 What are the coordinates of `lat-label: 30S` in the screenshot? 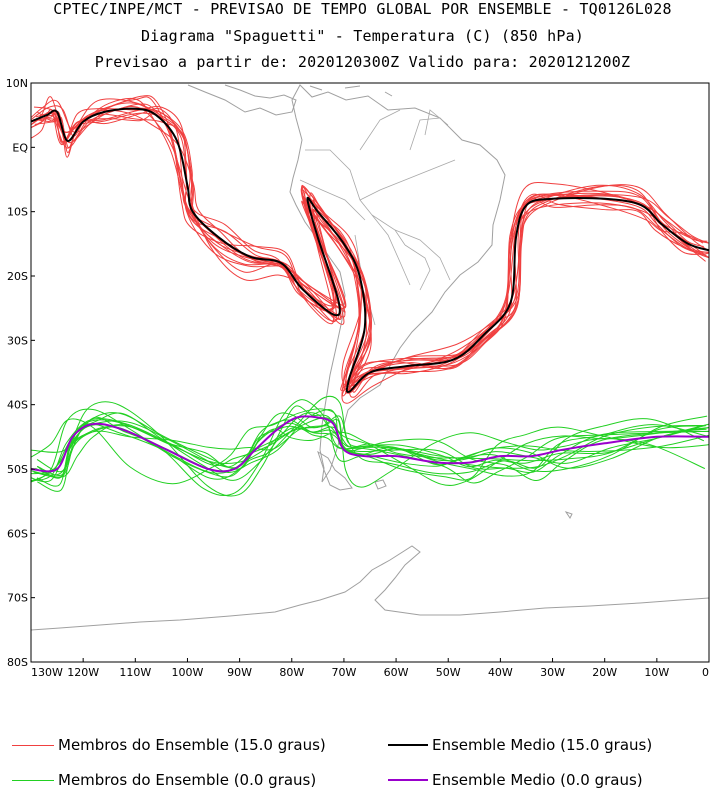 It's located at (17, 340).